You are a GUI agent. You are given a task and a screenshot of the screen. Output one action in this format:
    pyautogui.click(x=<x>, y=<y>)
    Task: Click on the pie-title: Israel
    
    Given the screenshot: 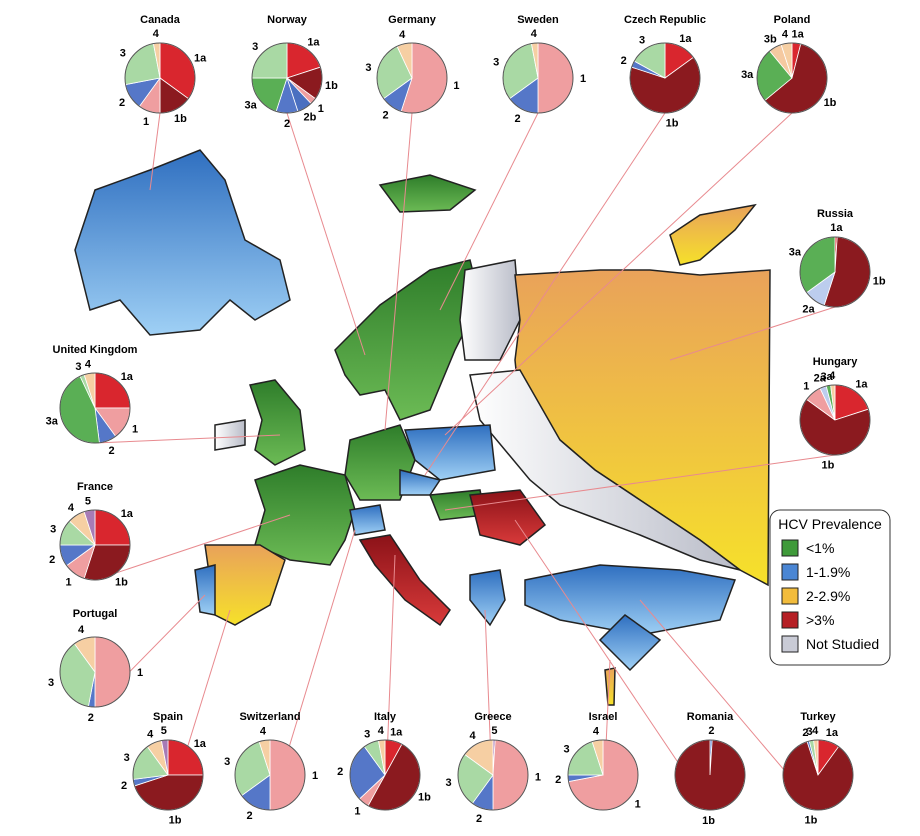 What is the action you would take?
    pyautogui.click(x=603, y=717)
    